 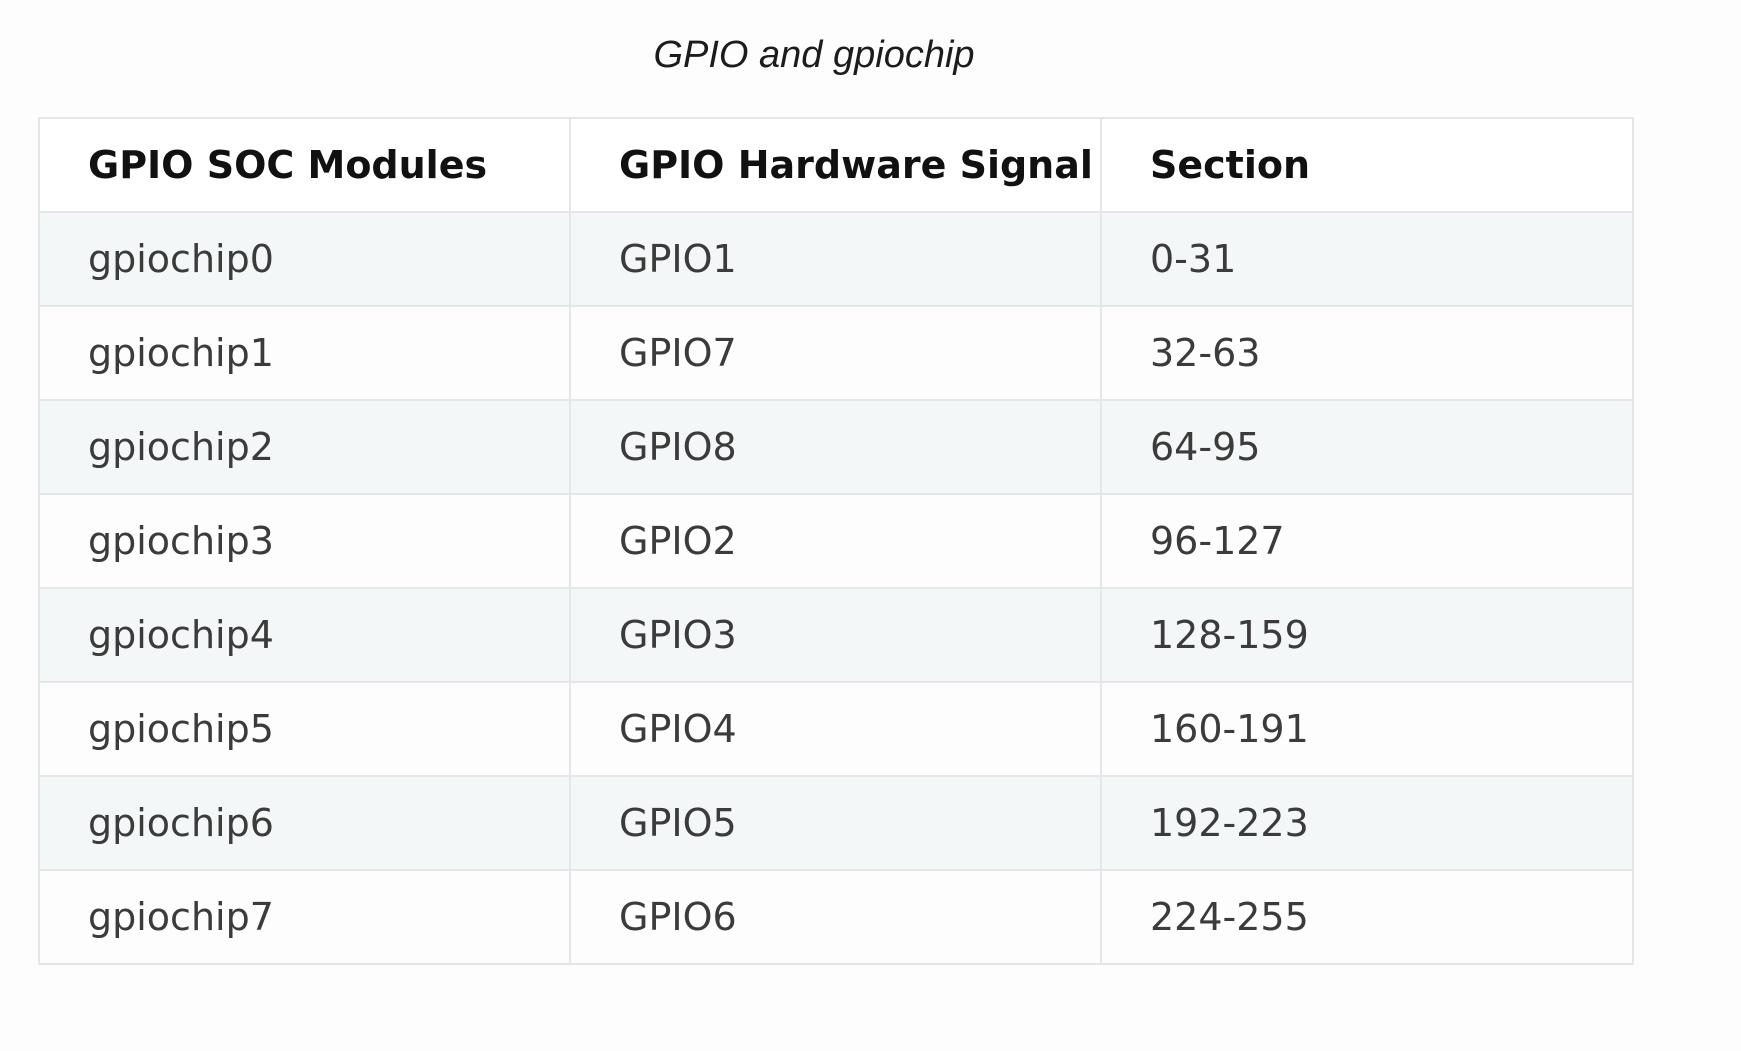 I want to click on soc-module-cell: gpiochip2, so click(x=304, y=447).